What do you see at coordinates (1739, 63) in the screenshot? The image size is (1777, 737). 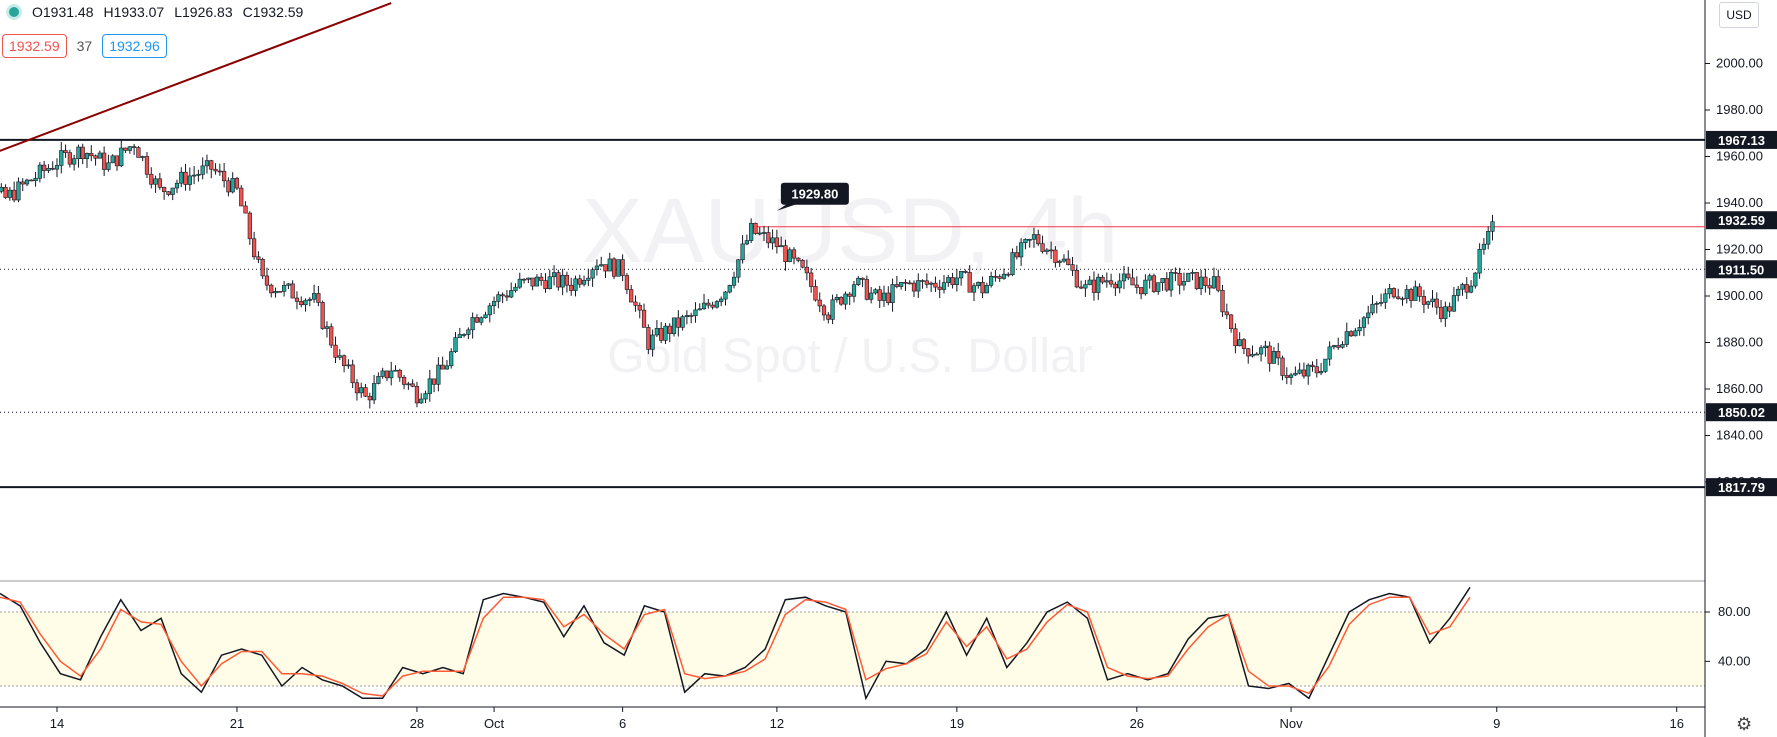 I see `price-tick-label: 2000.00` at bounding box center [1739, 63].